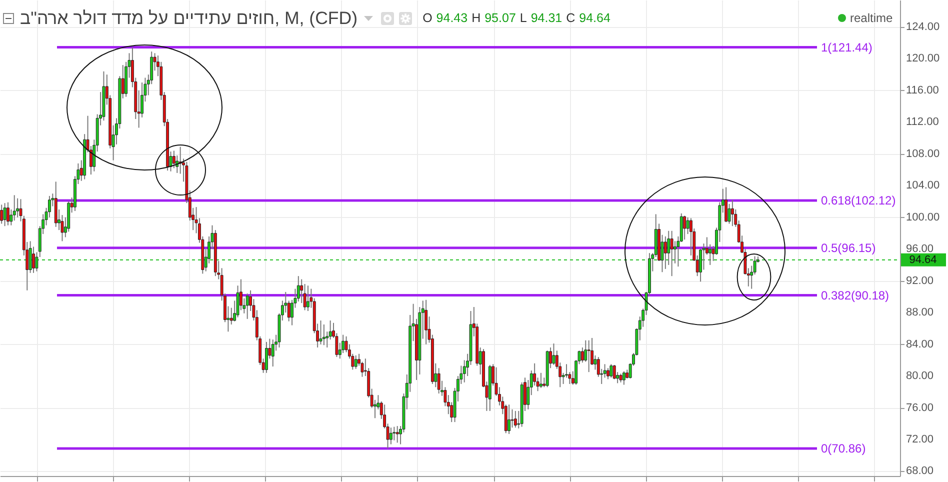 The height and width of the screenshot is (482, 948). Describe the element at coordinates (923, 154) in the screenshot. I see `y-tick-label: 108.00` at that location.